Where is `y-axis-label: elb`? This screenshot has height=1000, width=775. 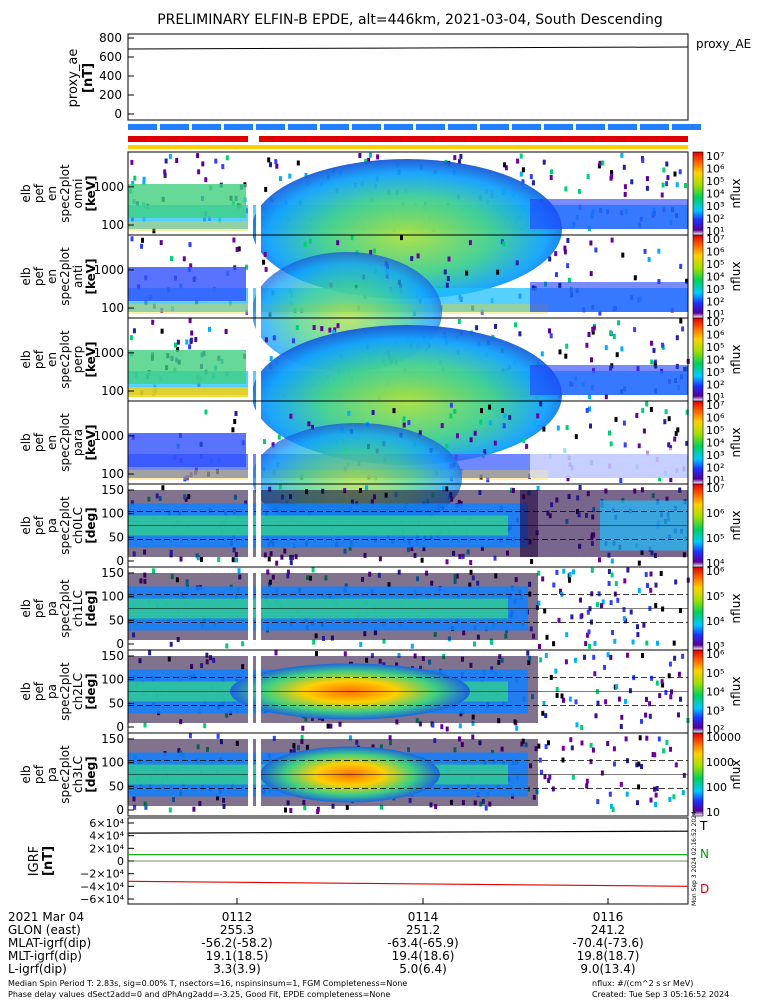
y-axis-label: elb is located at coordinates (26, 276).